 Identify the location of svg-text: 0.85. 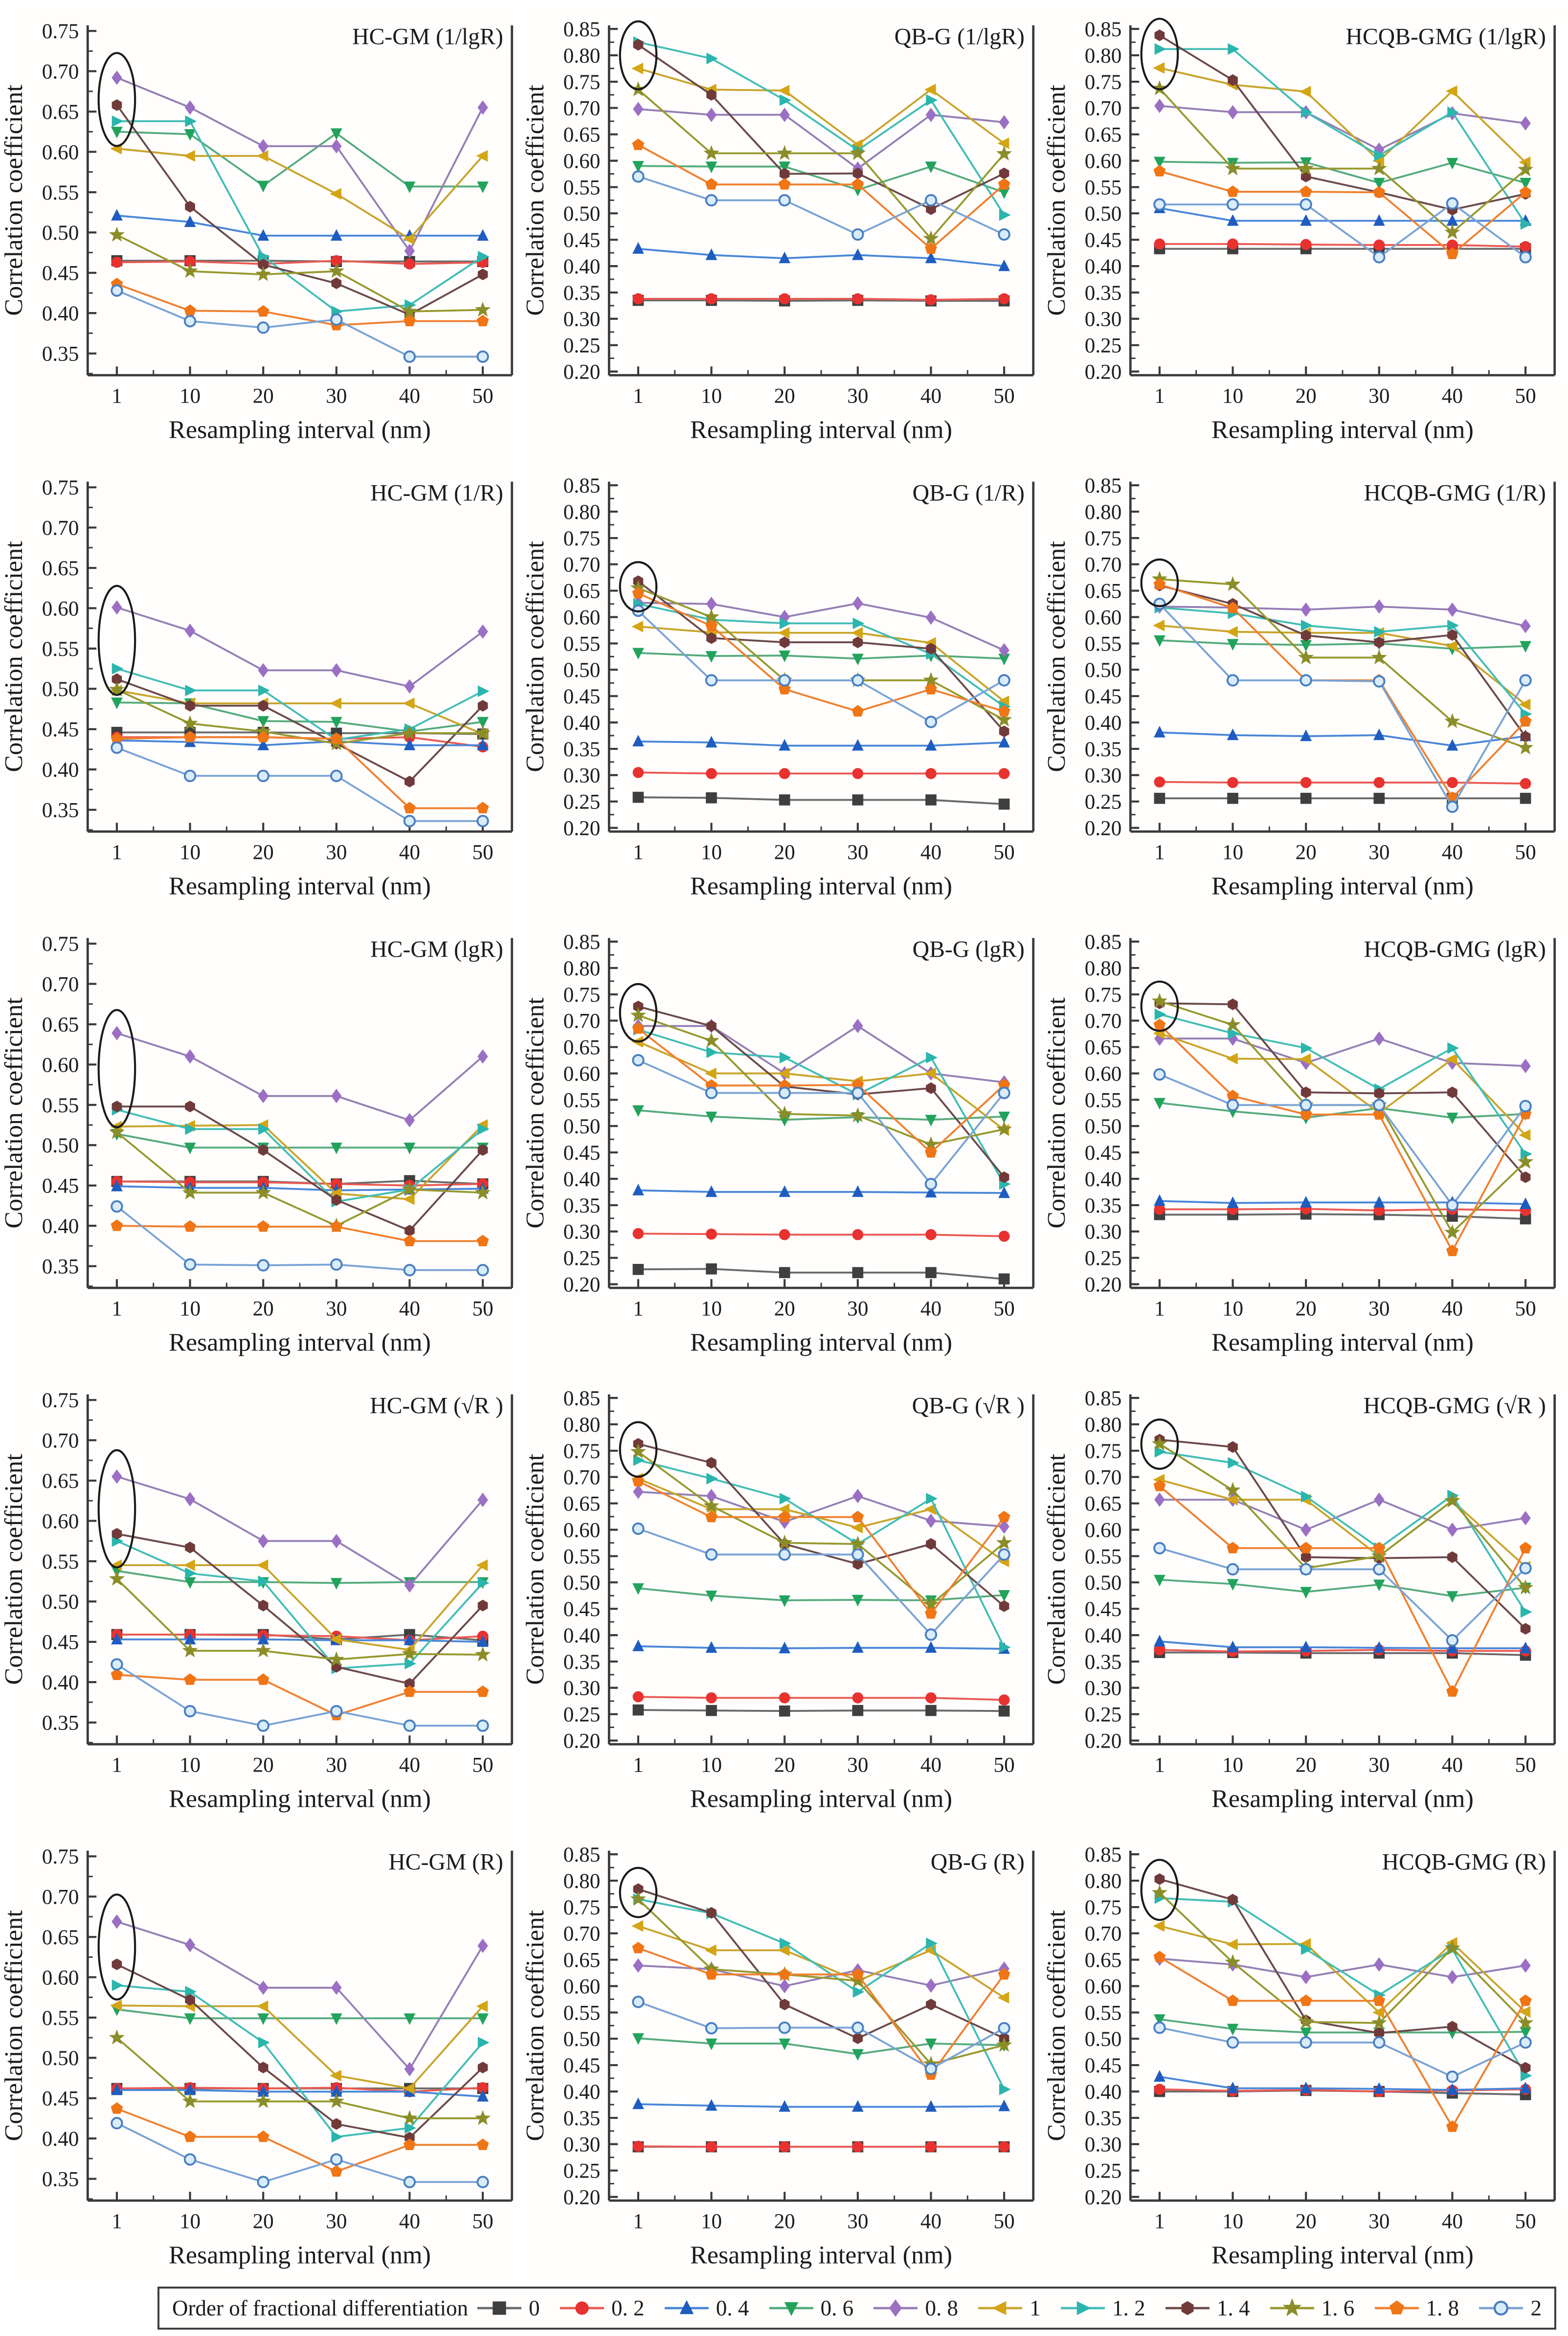
(582, 1854).